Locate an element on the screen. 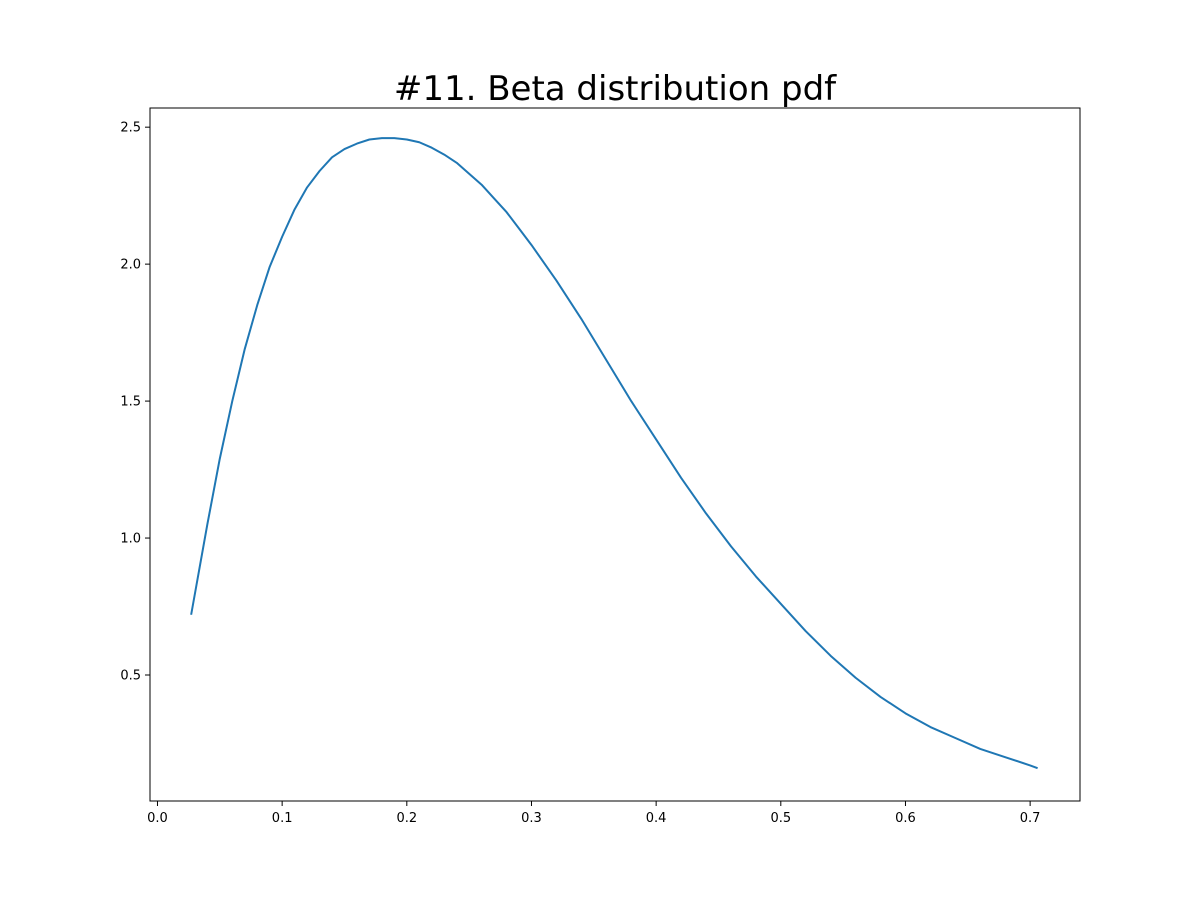 The height and width of the screenshot is (900, 1200). y-tick-label: 1.5 is located at coordinates (130, 402).